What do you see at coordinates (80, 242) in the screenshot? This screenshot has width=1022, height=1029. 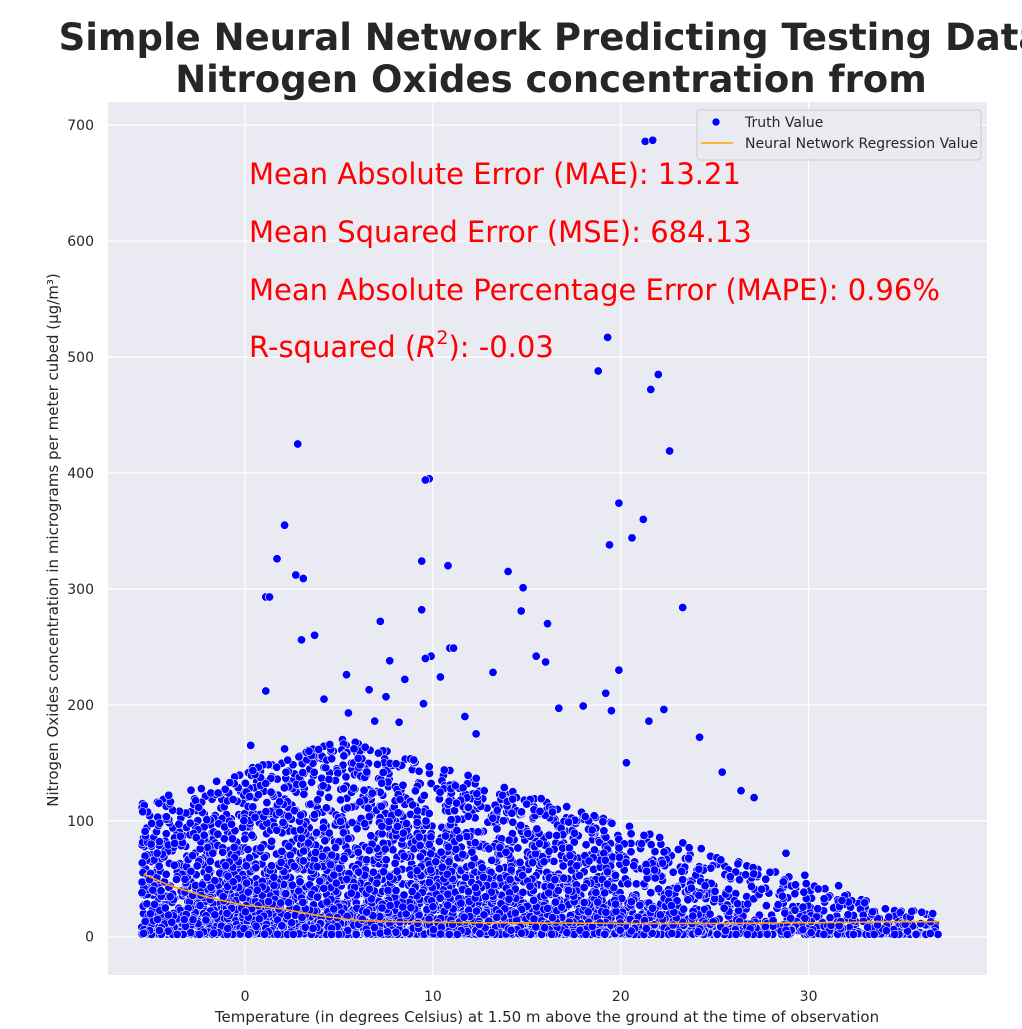 I see `y-tick-label: 600` at bounding box center [80, 242].